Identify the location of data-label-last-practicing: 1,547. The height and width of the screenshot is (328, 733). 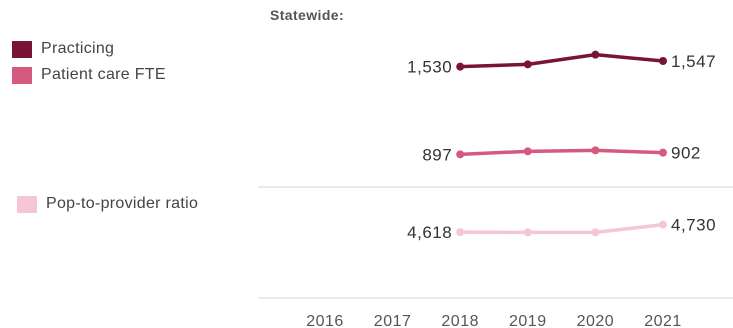
(693, 61).